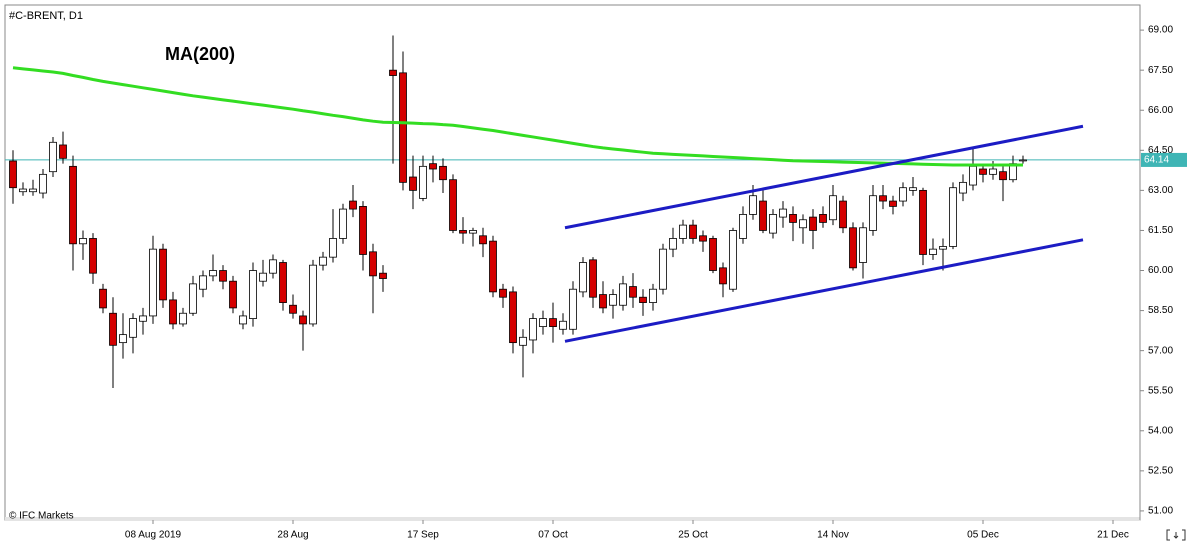 The width and height of the screenshot is (1194, 545). I want to click on y-tick-label: 67.50, so click(1160, 70).